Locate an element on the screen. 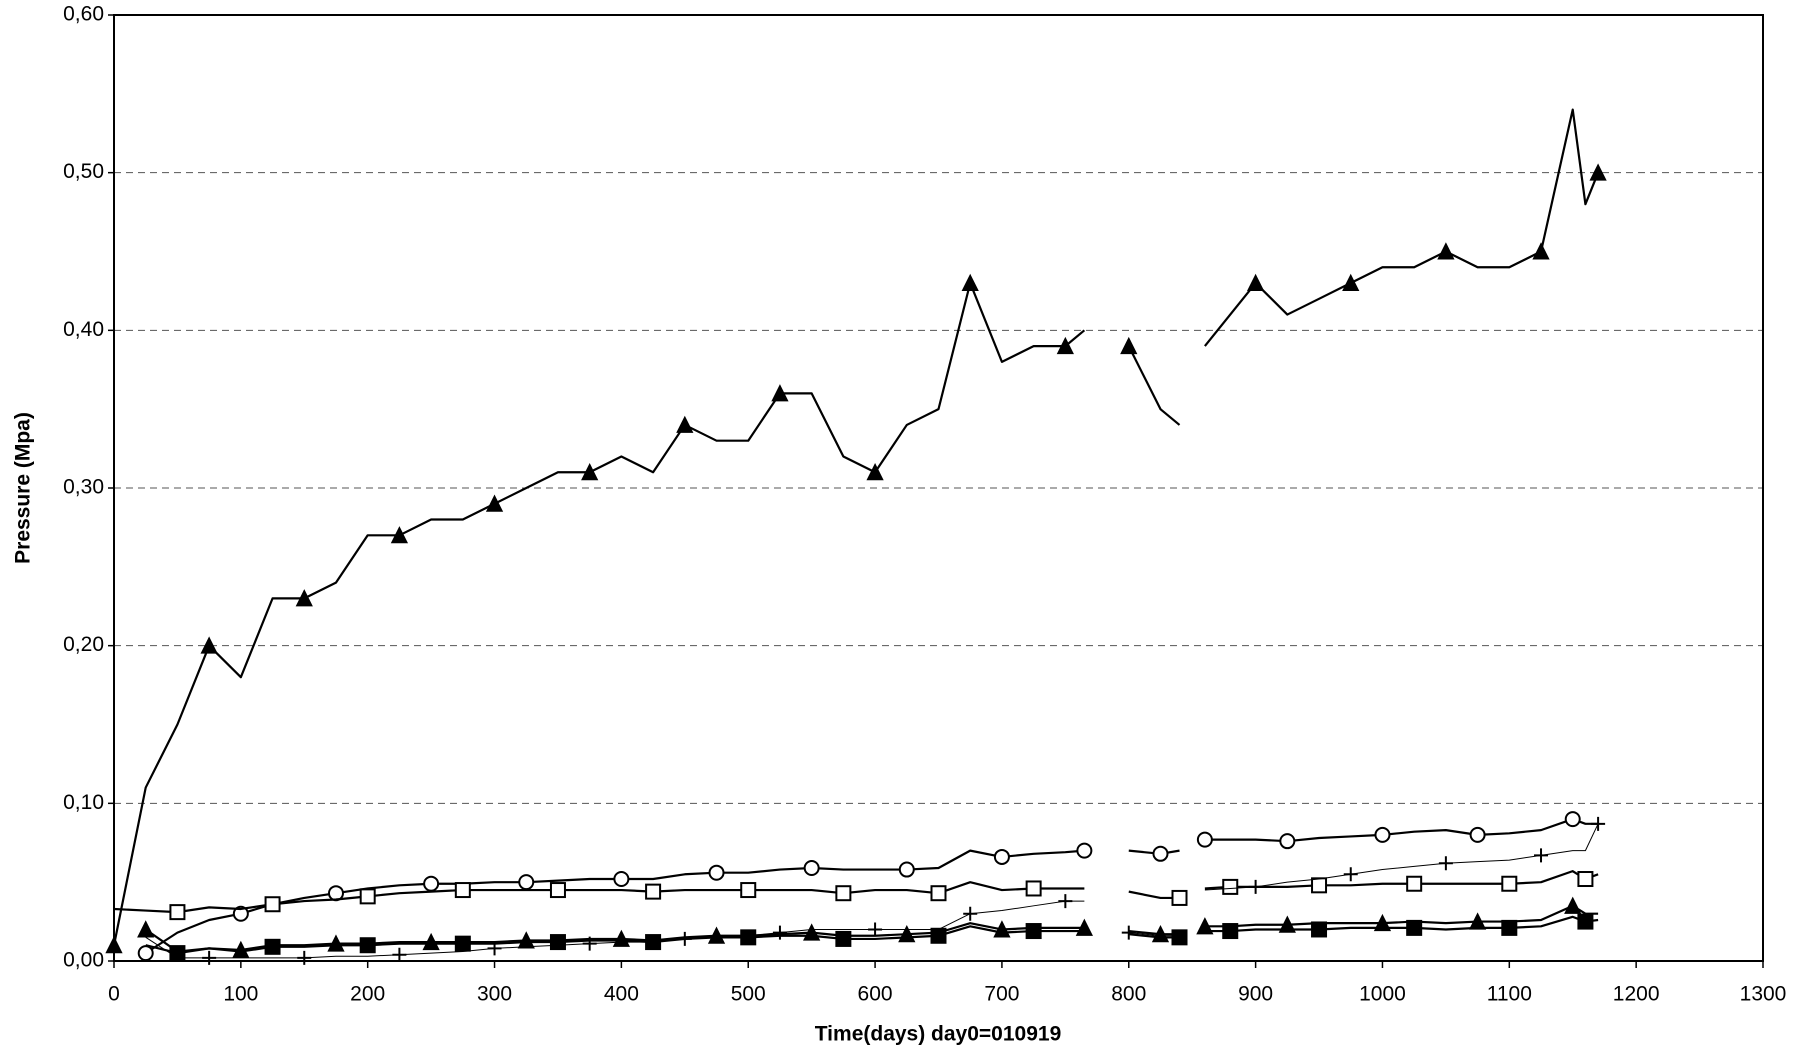  y-axis-title: Pressure (Mpa) is located at coordinates (23, 488).